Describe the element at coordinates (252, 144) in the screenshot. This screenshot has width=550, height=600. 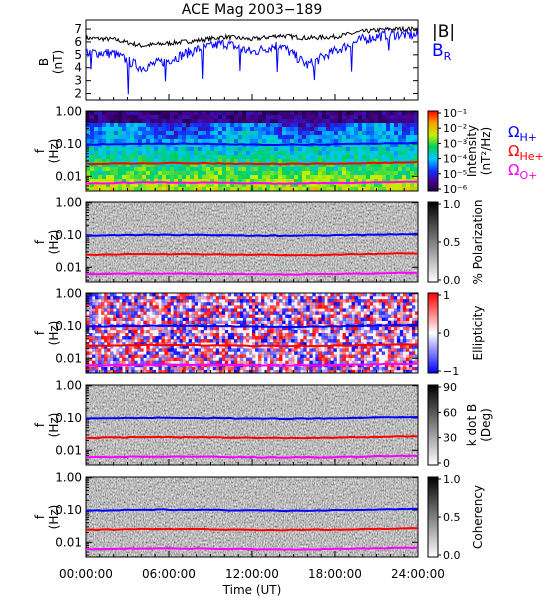
I see `gyrofrequency-line-h-plus` at that location.